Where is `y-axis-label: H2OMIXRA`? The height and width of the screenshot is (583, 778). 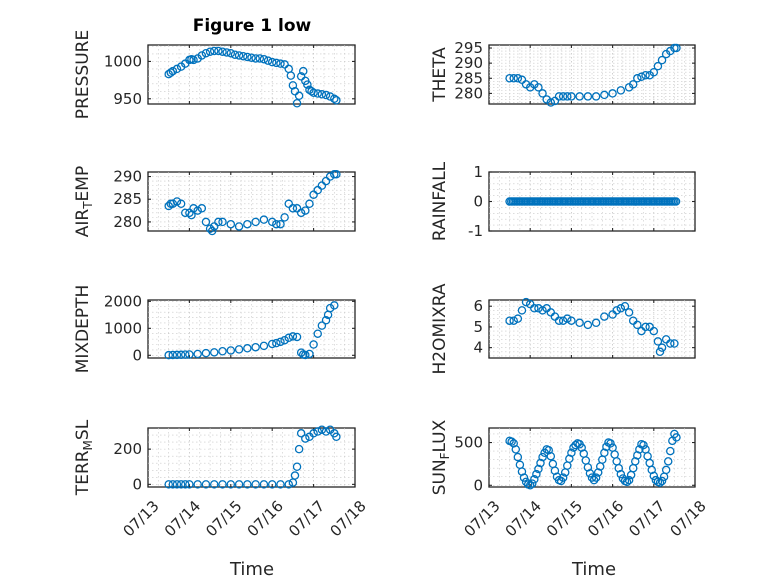
y-axis-label: H2OMIXRA is located at coordinates (440, 328).